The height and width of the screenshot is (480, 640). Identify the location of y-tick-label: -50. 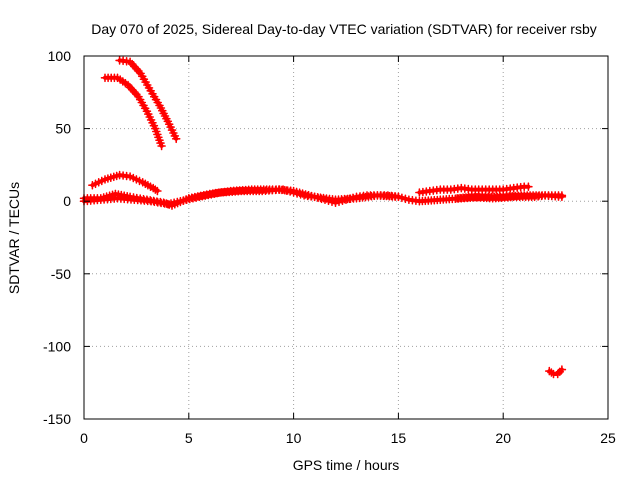
(61, 274).